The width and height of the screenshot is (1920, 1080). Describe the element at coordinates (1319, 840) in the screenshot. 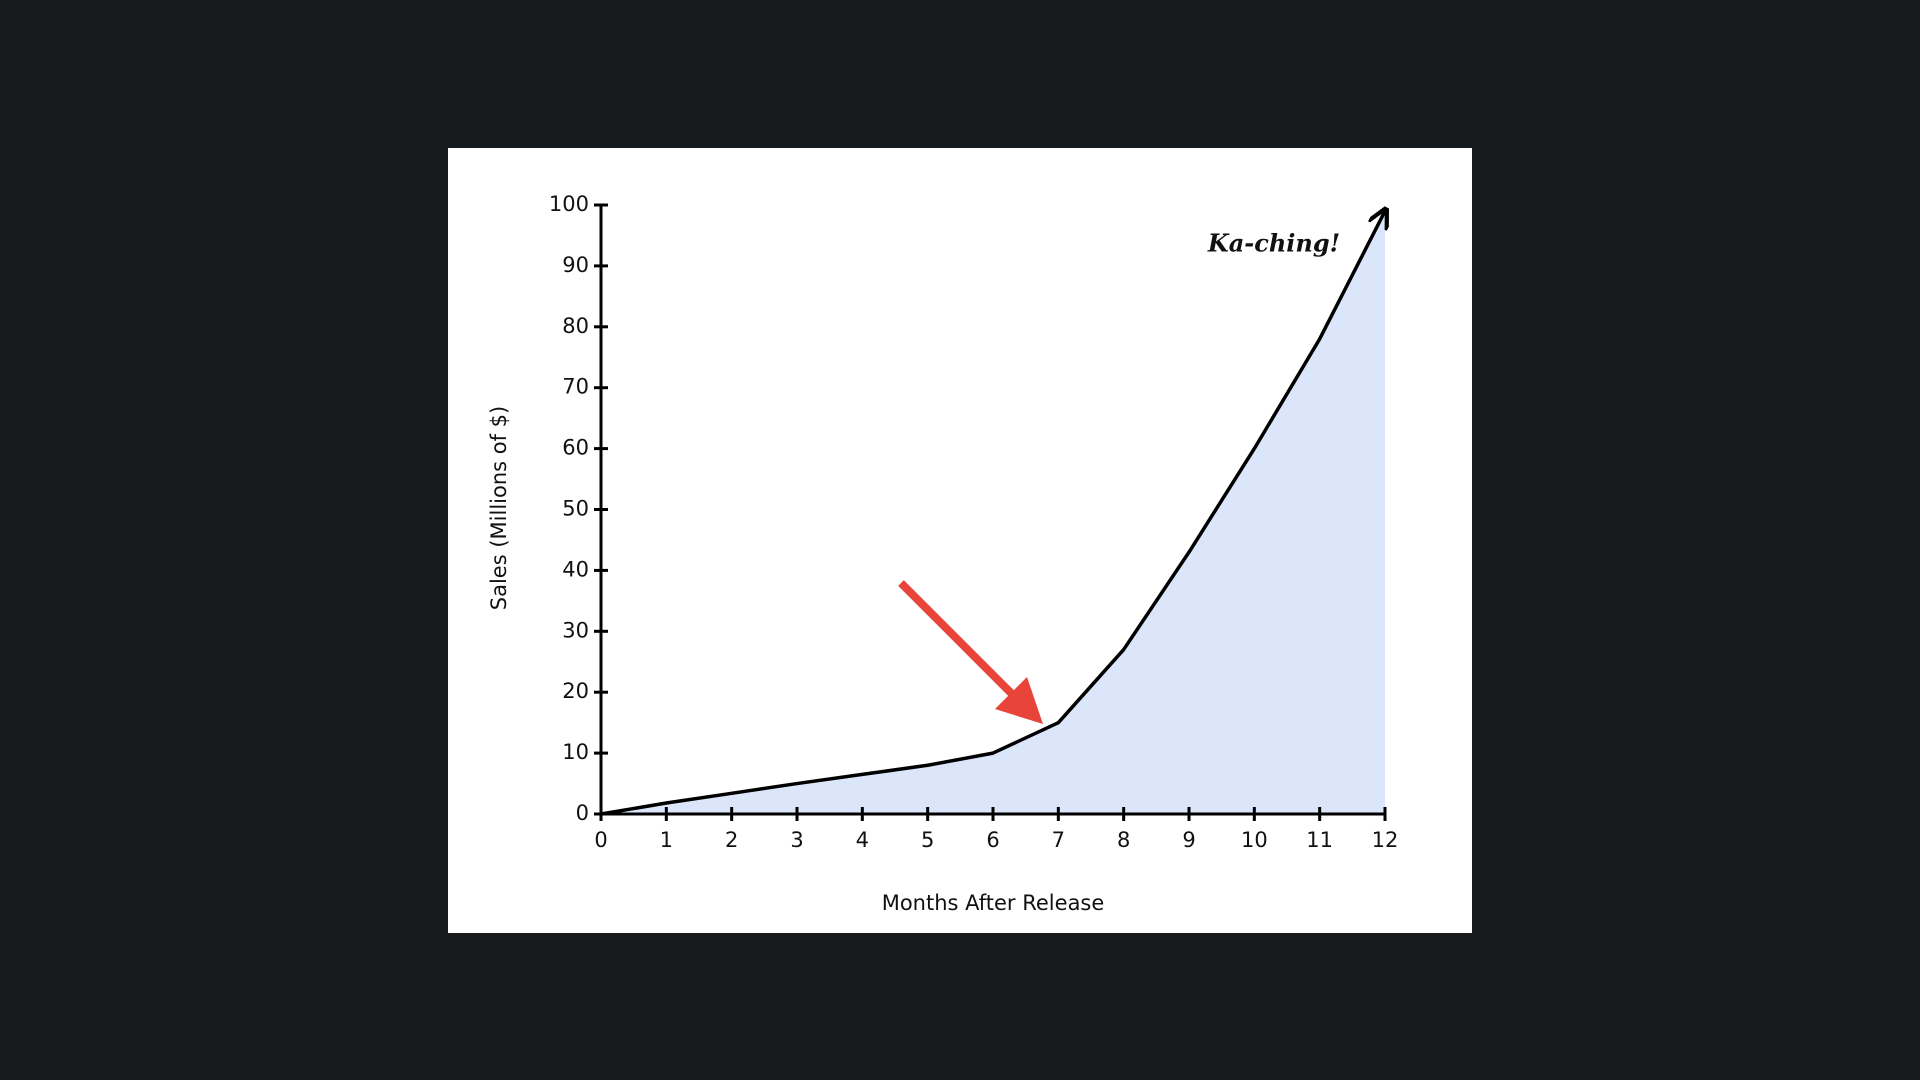

I see `x-tick-label: 11` at that location.